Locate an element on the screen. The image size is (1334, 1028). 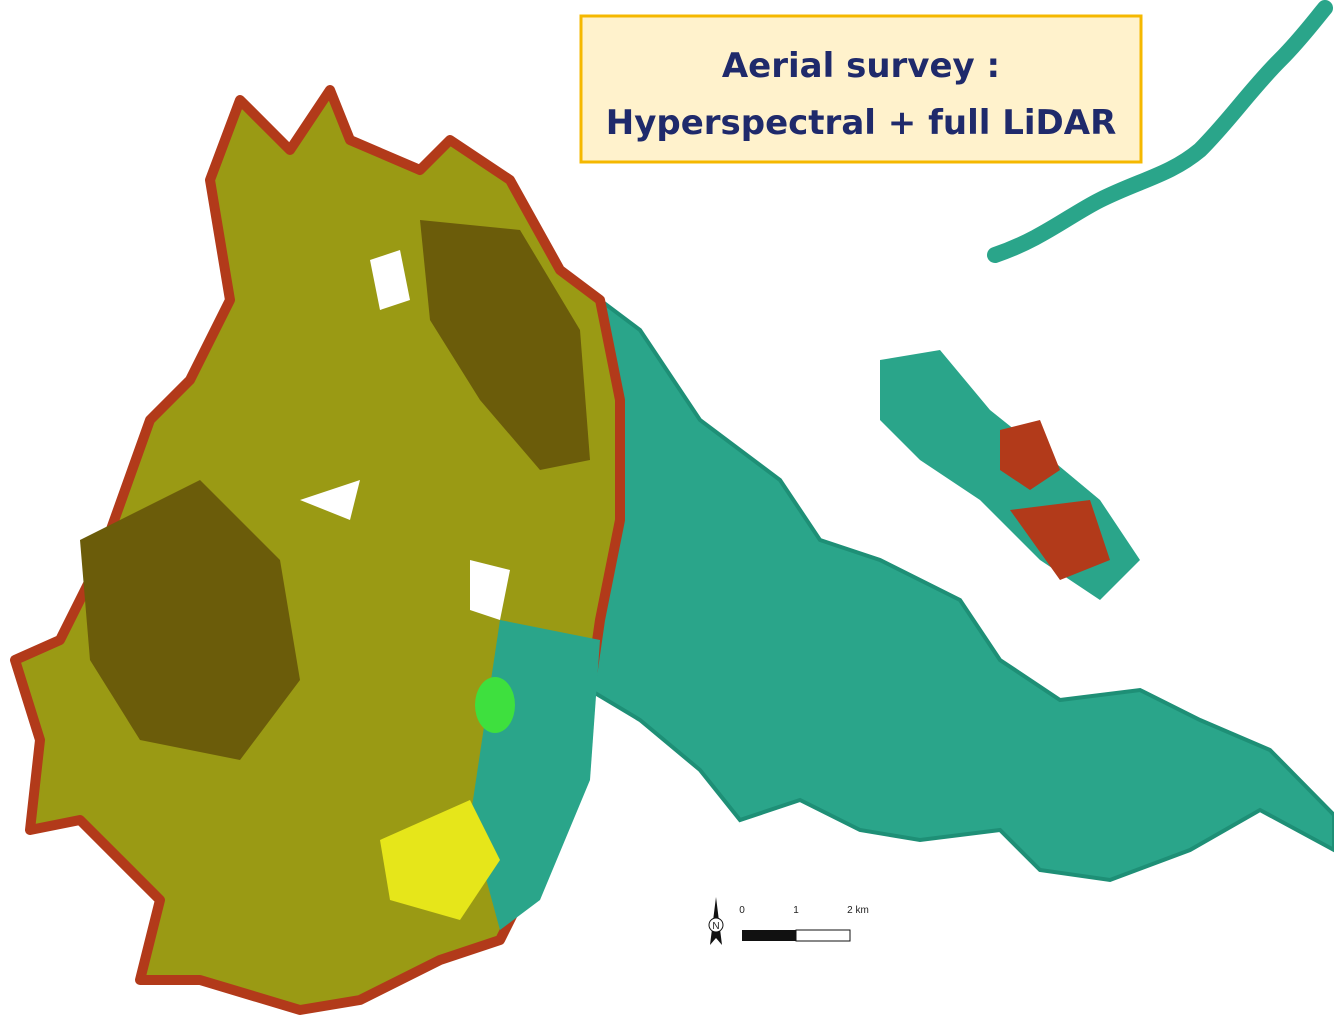
title-line: Aerial survey : is located at coordinates (861, 66).